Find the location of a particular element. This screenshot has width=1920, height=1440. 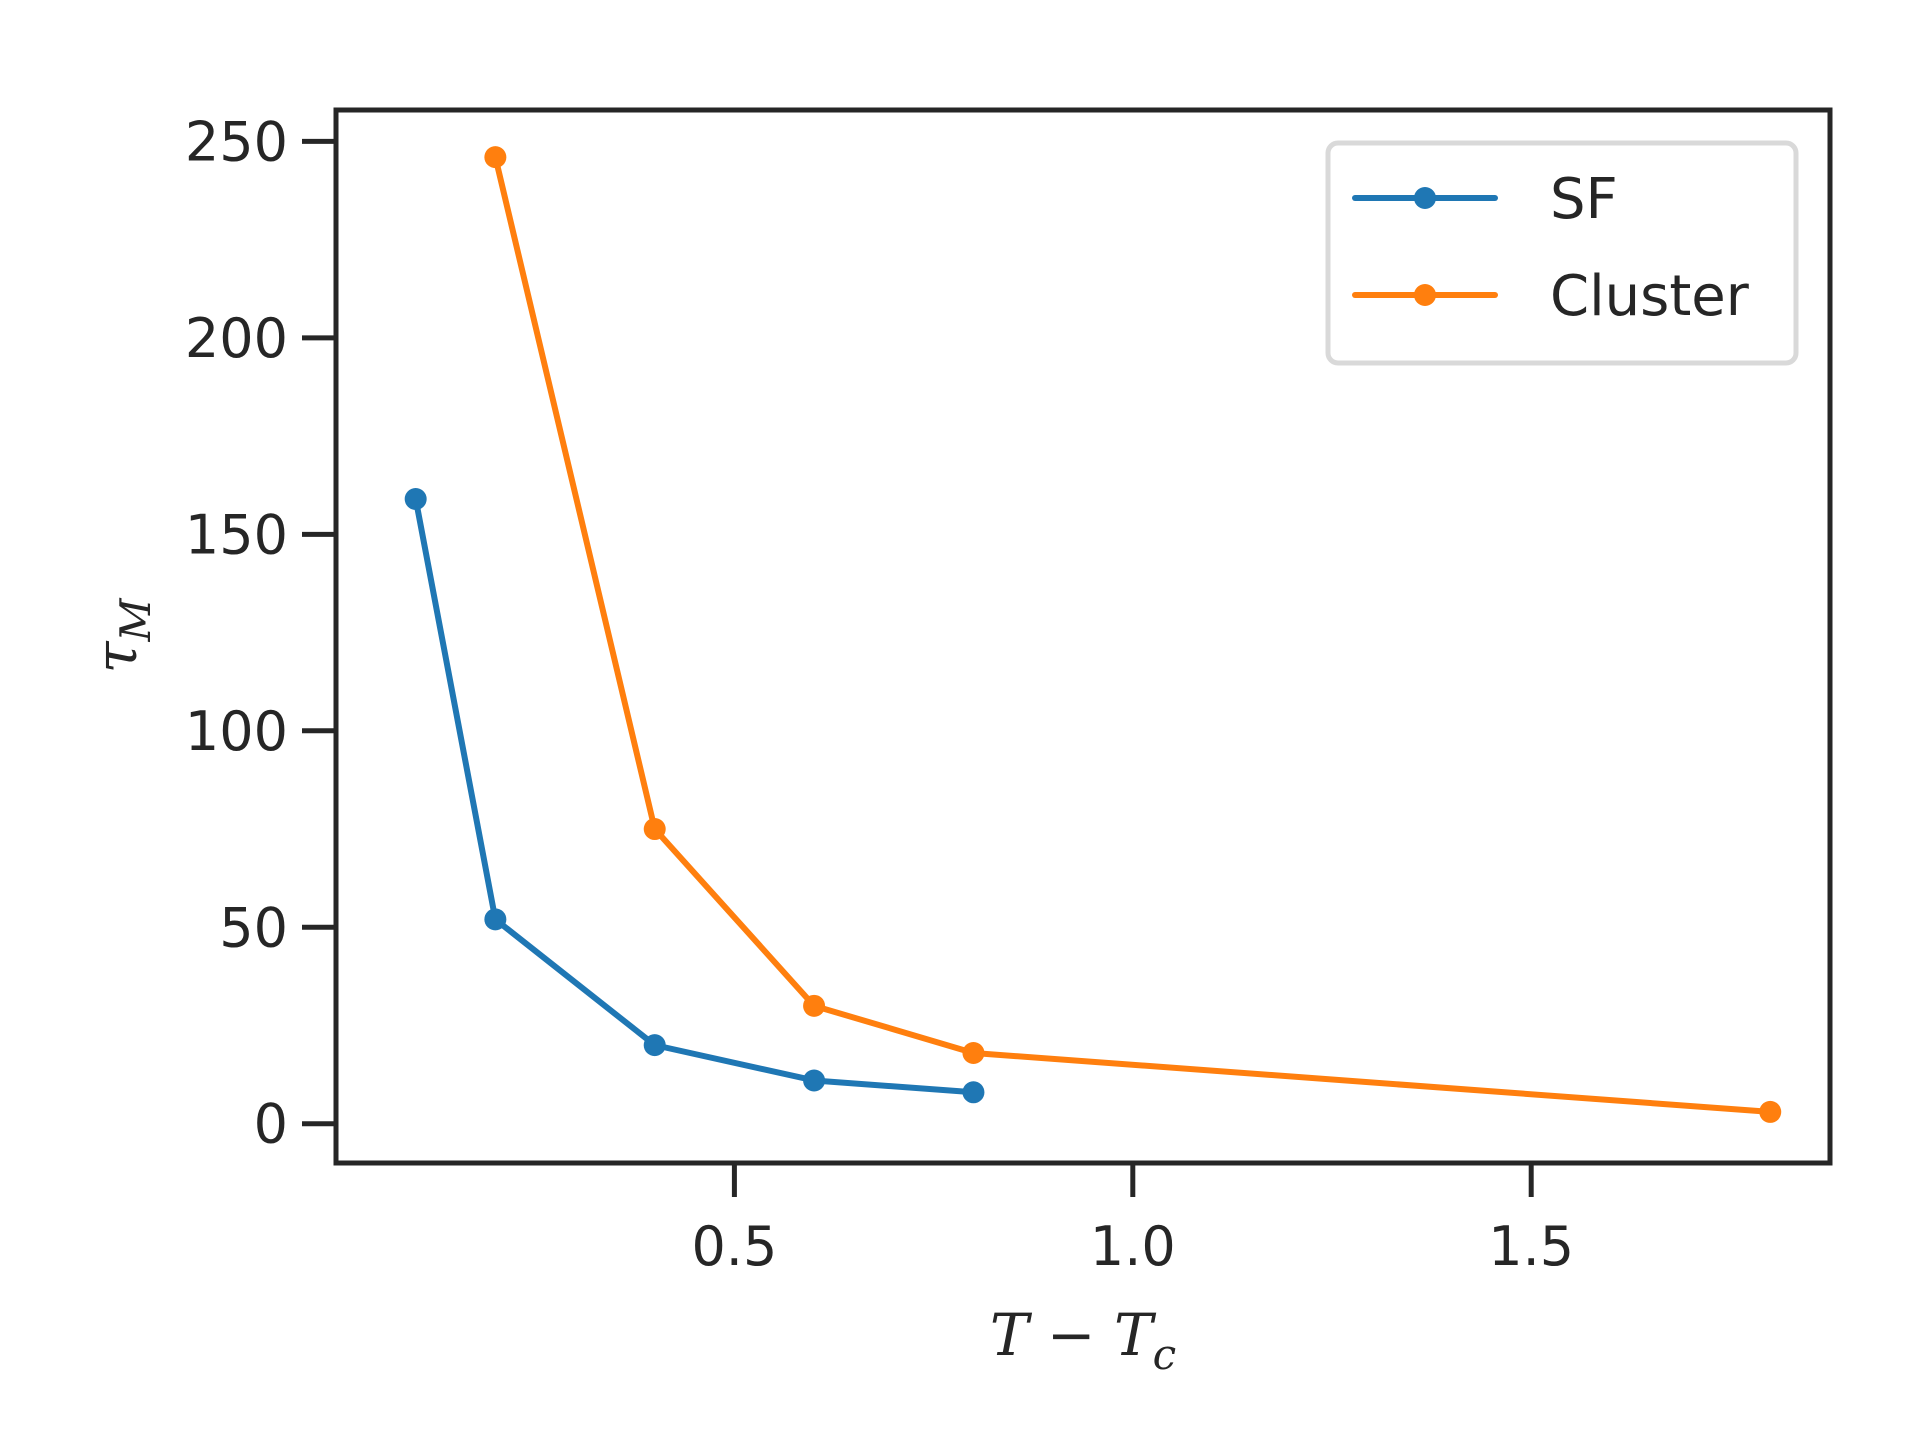

y-tick-label: 200 is located at coordinates (236, 338).